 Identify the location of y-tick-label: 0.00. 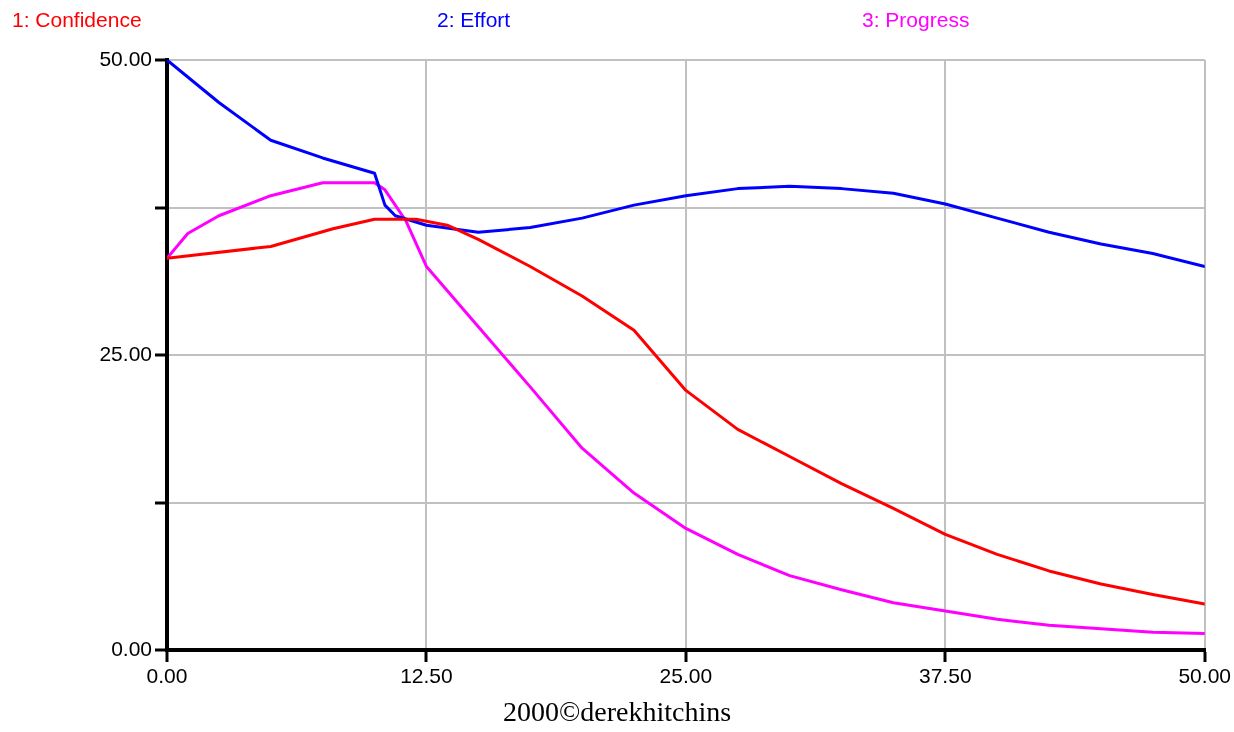
(131, 648).